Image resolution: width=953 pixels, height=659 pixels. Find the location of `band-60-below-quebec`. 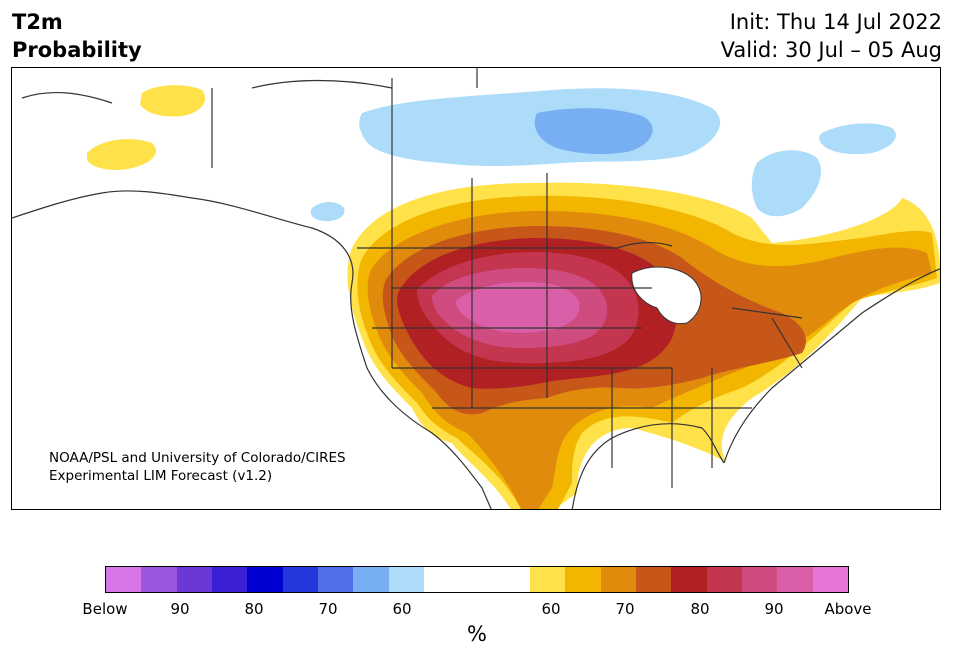

band-60-below-quebec is located at coordinates (786, 183).